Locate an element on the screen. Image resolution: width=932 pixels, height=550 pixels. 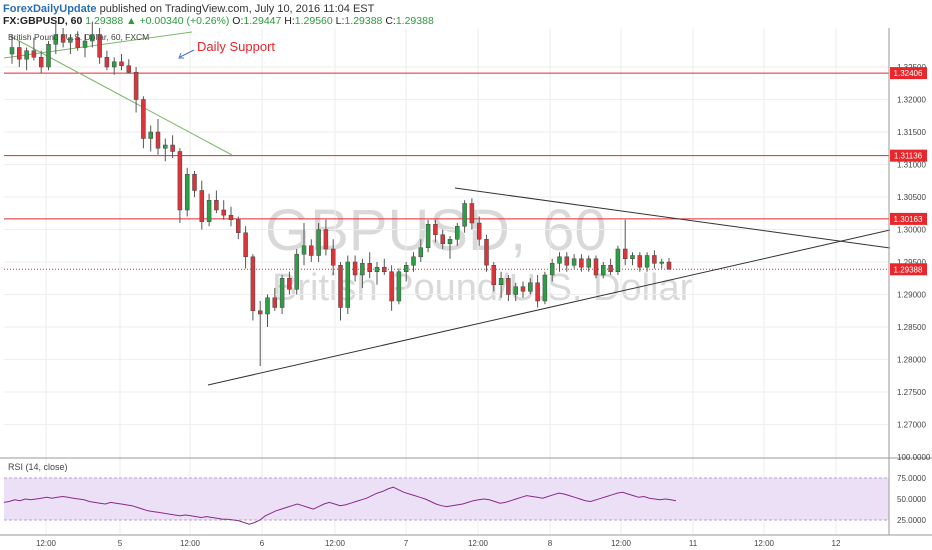
price-tick-label: 1.29000 is located at coordinates (911, 295).